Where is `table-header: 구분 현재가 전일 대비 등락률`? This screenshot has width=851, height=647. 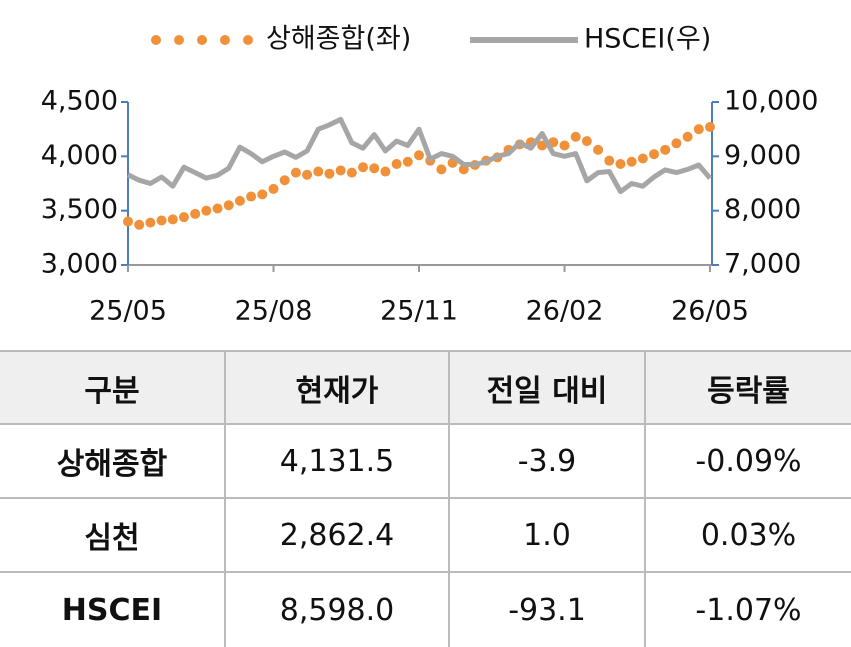 table-header: 구분 현재가 전일 대비 등락률 is located at coordinates (425, 387).